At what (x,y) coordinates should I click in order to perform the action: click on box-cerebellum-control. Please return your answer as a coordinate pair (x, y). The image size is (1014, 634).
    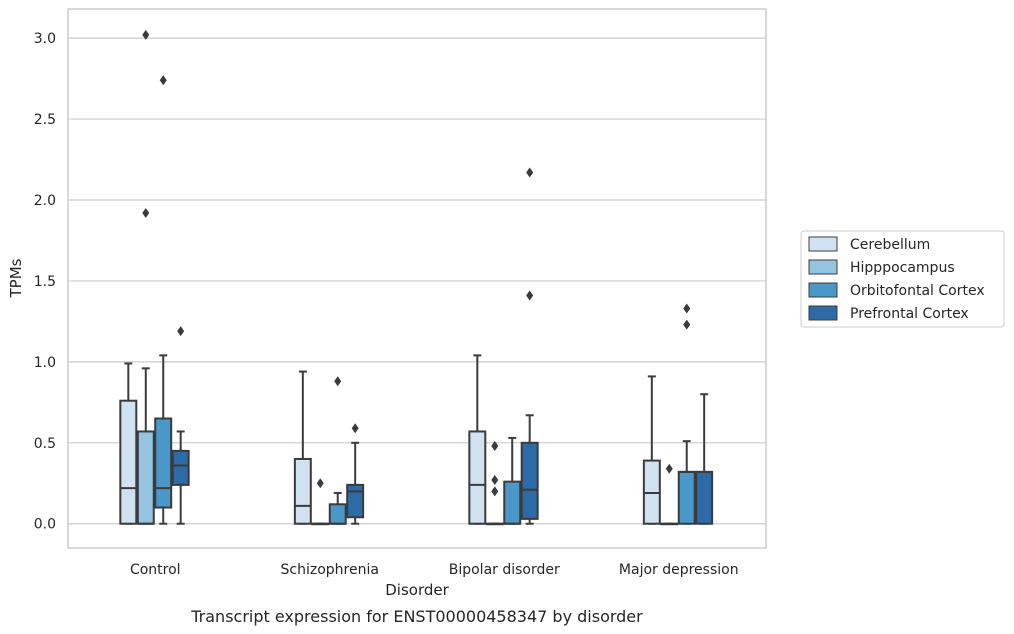
    Looking at the image, I should click on (128, 443).